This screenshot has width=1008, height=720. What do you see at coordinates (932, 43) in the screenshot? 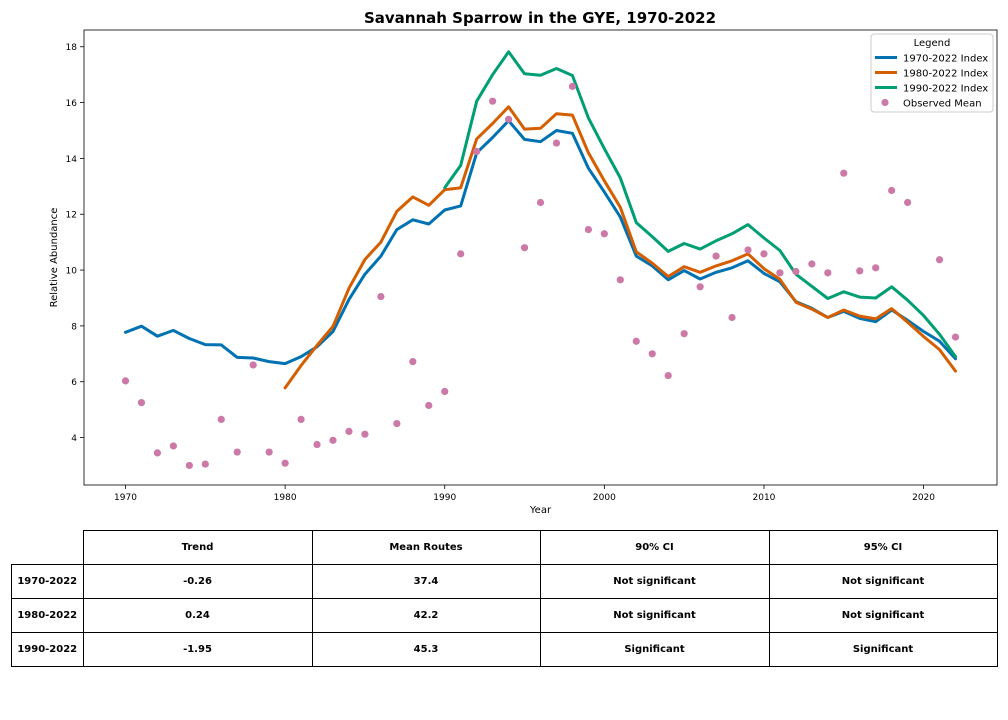
I see `legend-title: Legend` at bounding box center [932, 43].